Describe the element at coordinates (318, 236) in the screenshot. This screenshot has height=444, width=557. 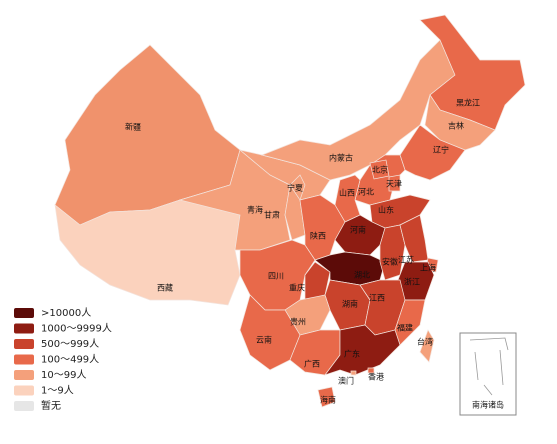
I see `region-label: 陕西` at that location.